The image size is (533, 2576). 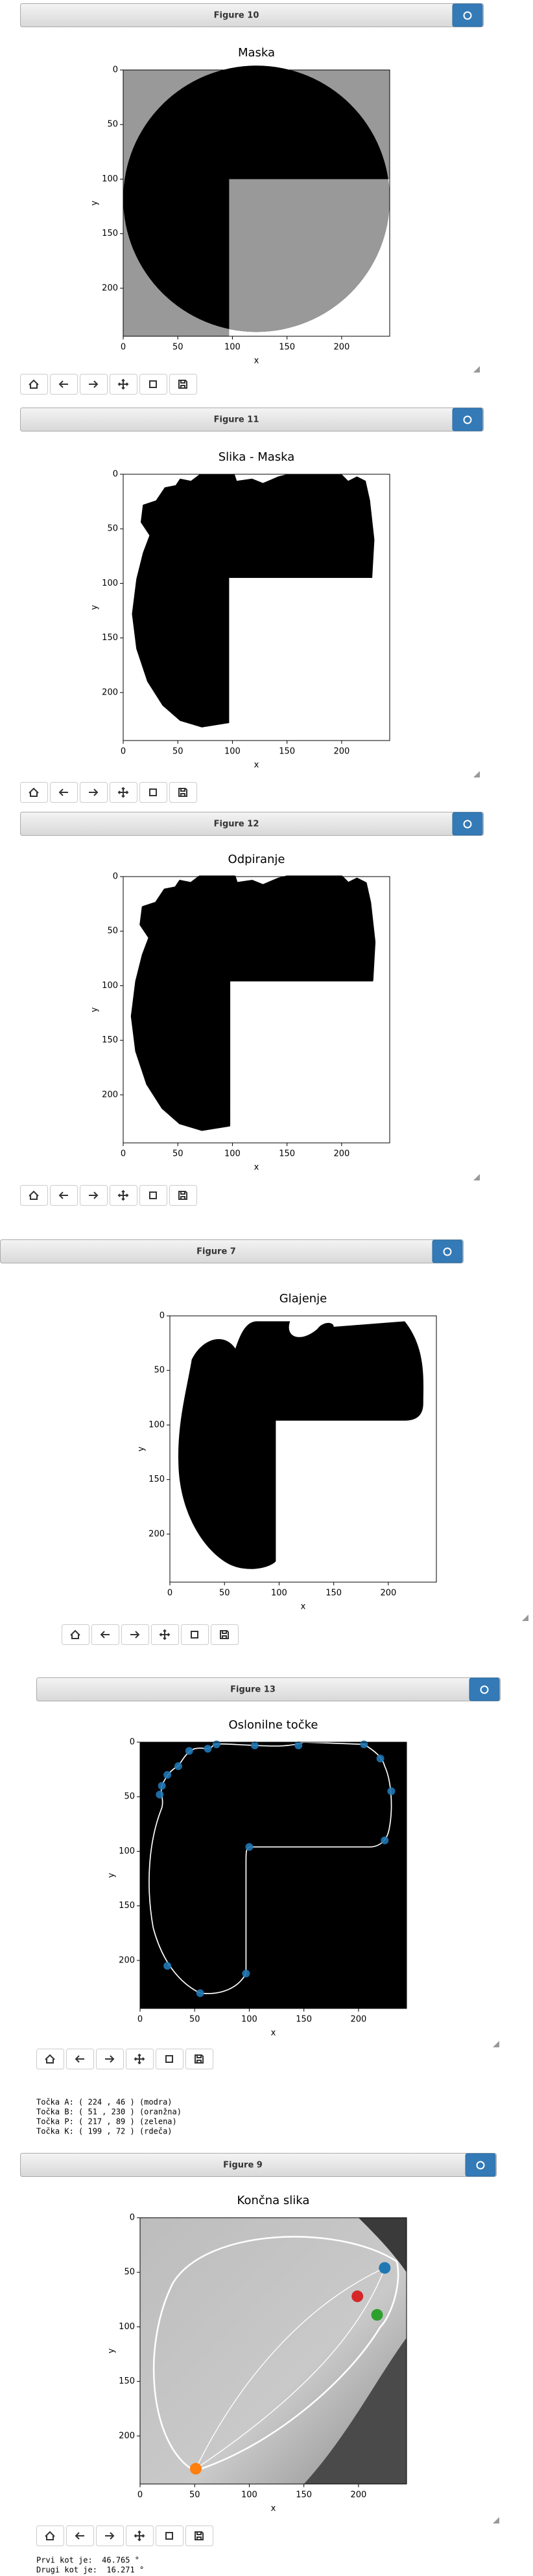 What do you see at coordinates (243, 2165) in the screenshot?
I see `figure-header-title: Figure 9` at bounding box center [243, 2165].